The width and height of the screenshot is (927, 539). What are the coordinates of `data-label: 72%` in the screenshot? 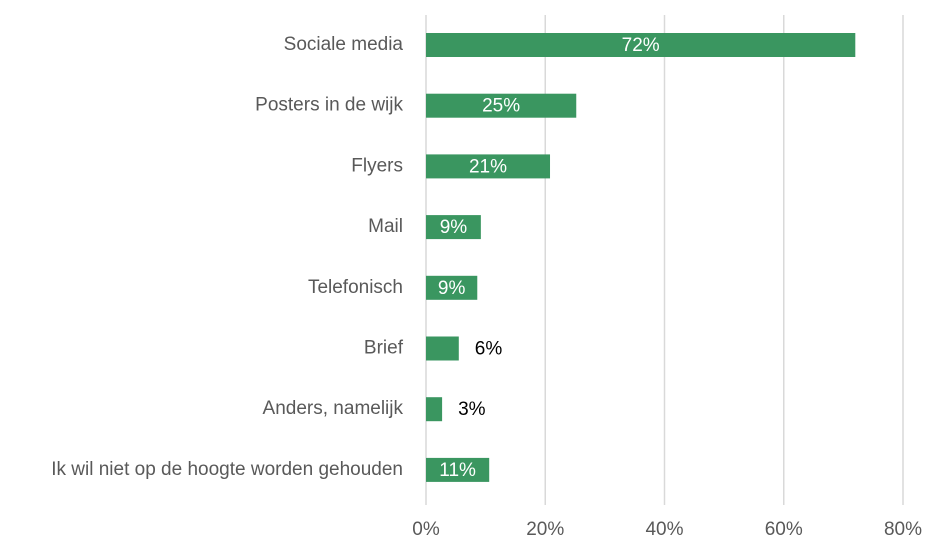 It's located at (641, 45).